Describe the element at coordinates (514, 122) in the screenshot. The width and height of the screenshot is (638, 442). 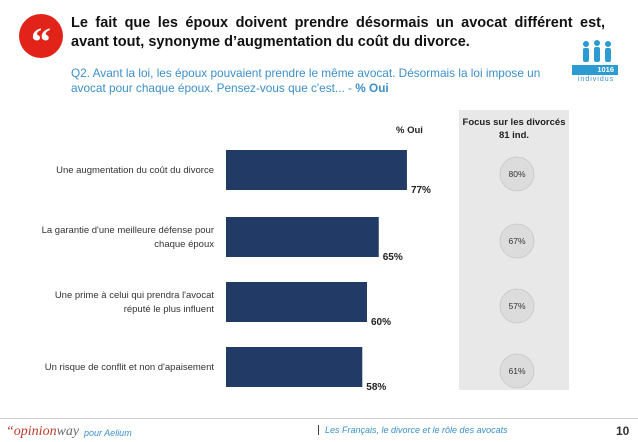
I see `focus-title-line1: Focus sur les divorcés` at that location.